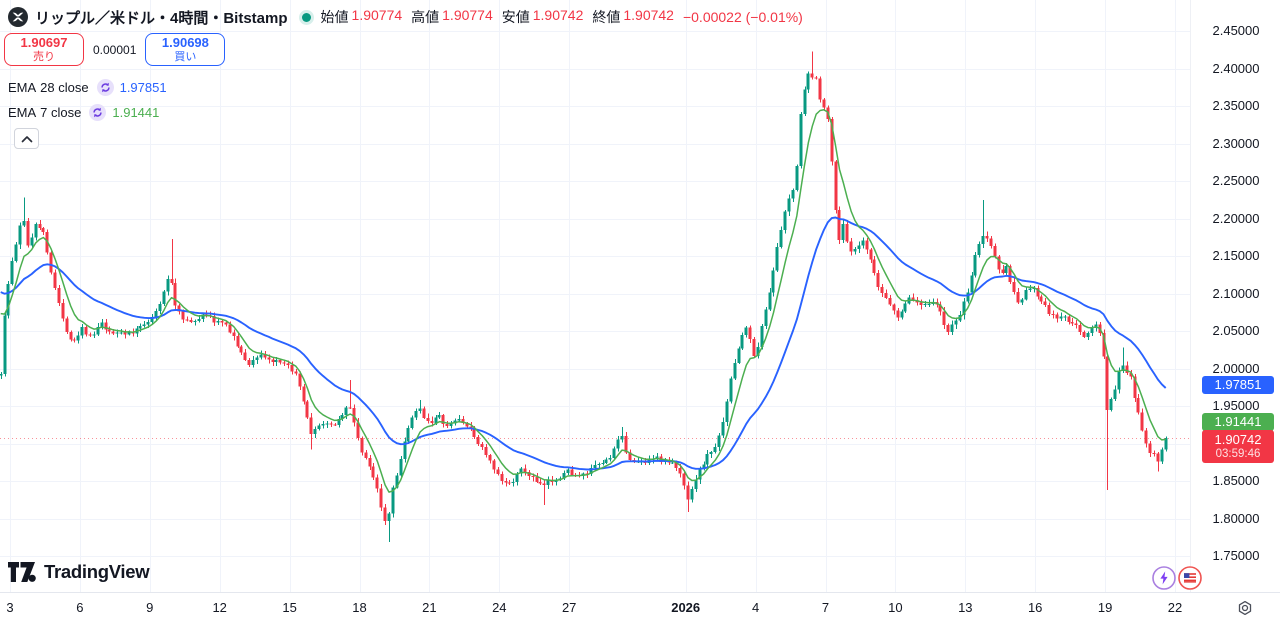  I want to click on price-tick-label: 1.75000, so click(1236, 555).